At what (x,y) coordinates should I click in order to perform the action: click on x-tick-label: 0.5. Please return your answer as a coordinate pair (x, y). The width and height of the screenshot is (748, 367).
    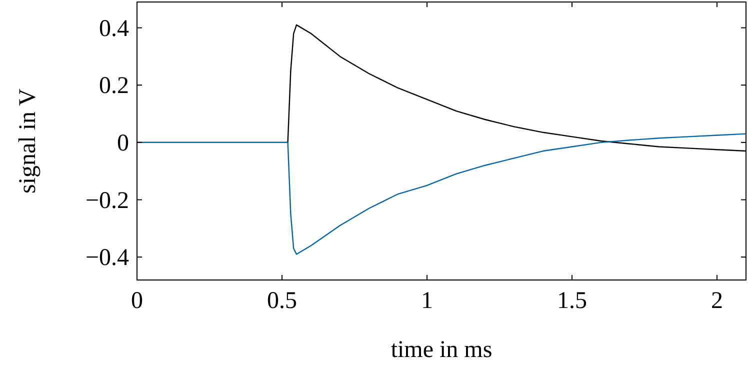
    Looking at the image, I should click on (282, 301).